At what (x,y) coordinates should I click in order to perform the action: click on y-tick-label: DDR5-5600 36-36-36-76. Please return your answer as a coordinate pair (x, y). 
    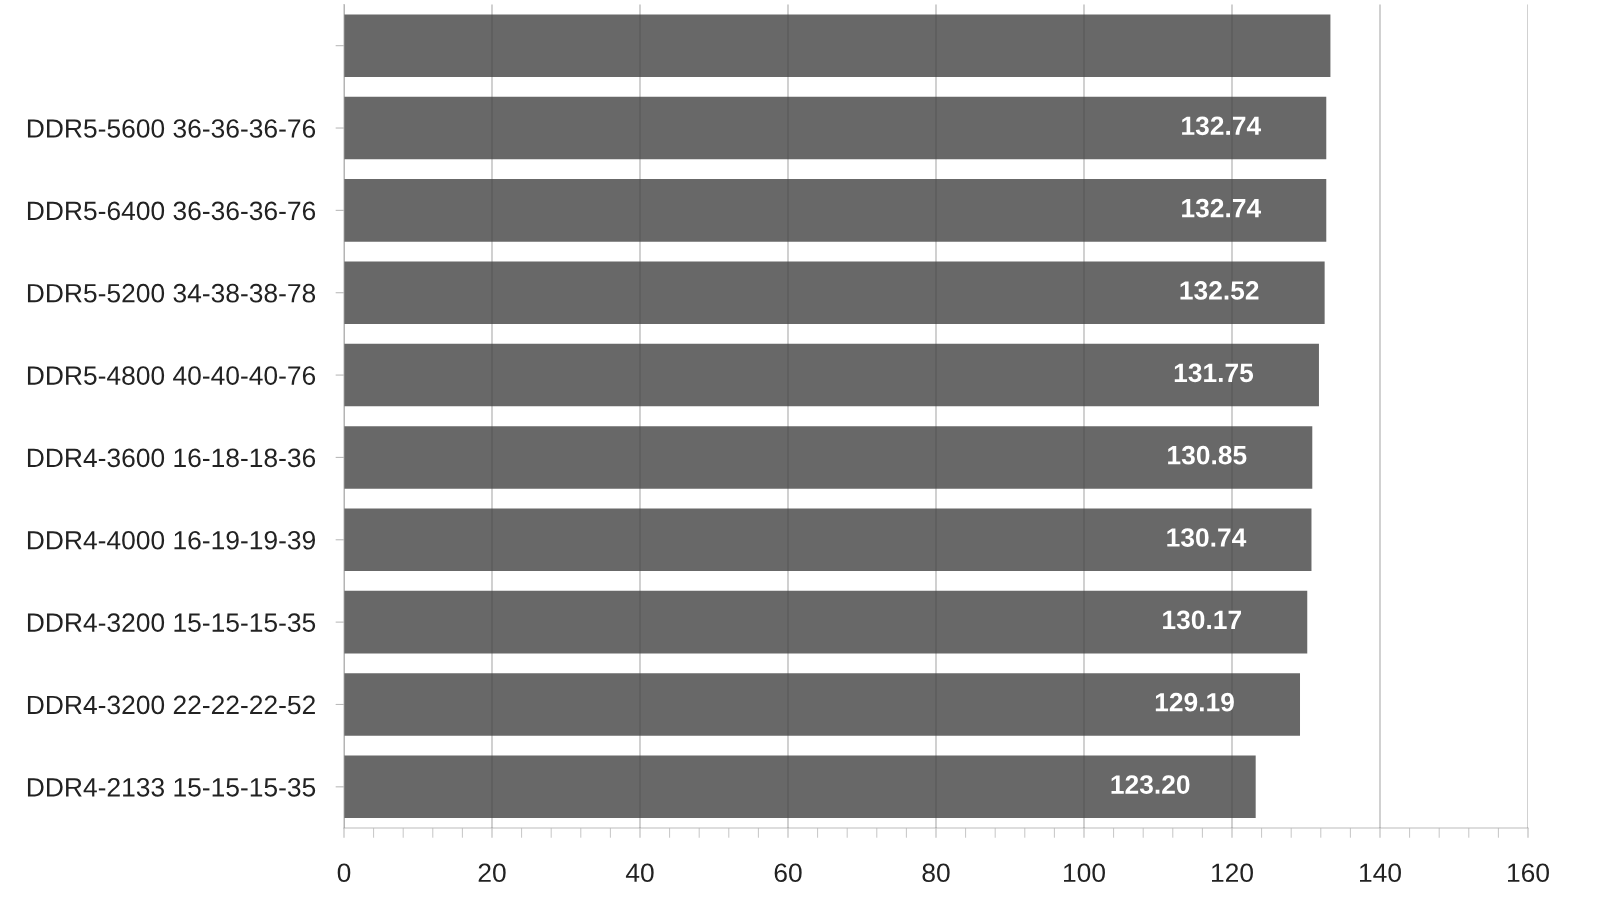
    Looking at the image, I should click on (171, 128).